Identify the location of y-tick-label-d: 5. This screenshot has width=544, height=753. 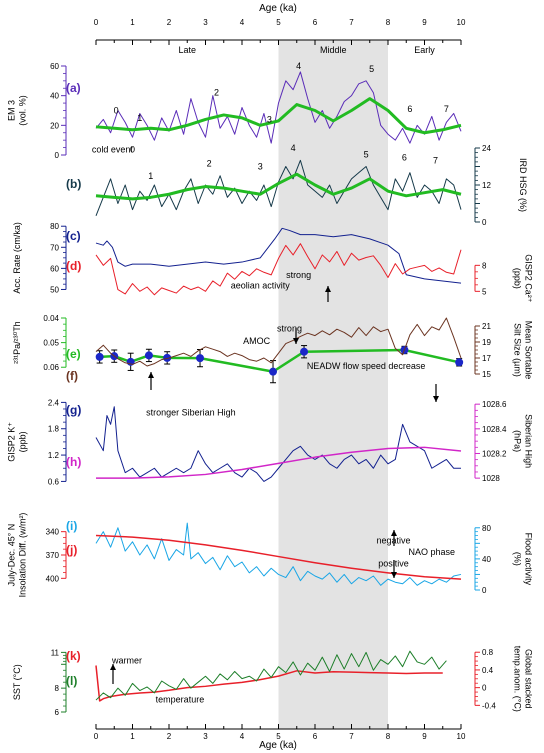
(484, 291).